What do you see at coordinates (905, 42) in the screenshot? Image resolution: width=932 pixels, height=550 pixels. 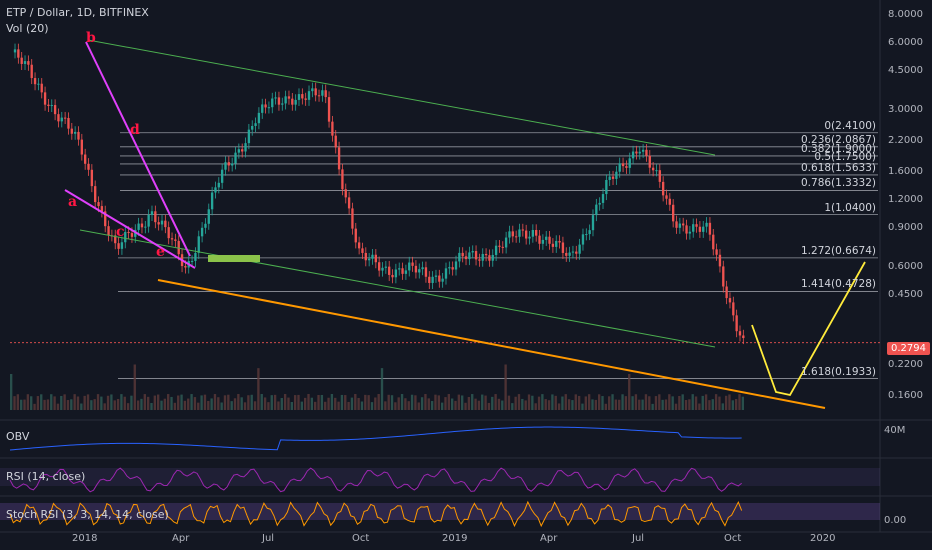 I see `price-tick-label: 6.0000` at bounding box center [905, 42].